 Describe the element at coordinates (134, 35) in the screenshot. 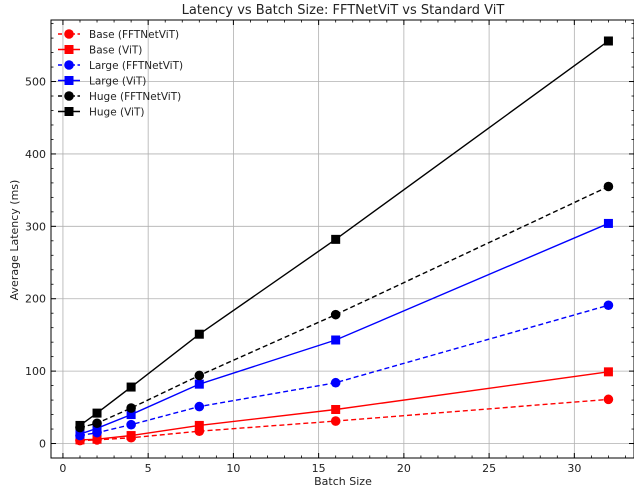

I see `legend-label: Base (FFTNetViT)` at that location.